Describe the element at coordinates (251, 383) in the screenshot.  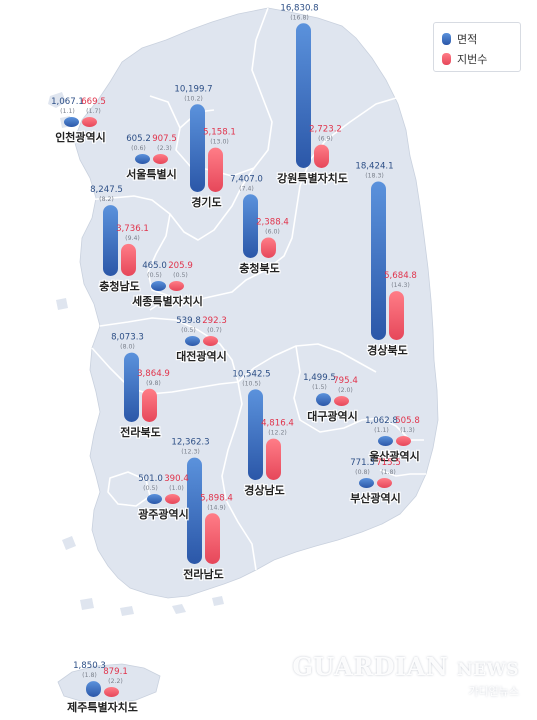
I see `pct-area-11: (10.5)` at that location.